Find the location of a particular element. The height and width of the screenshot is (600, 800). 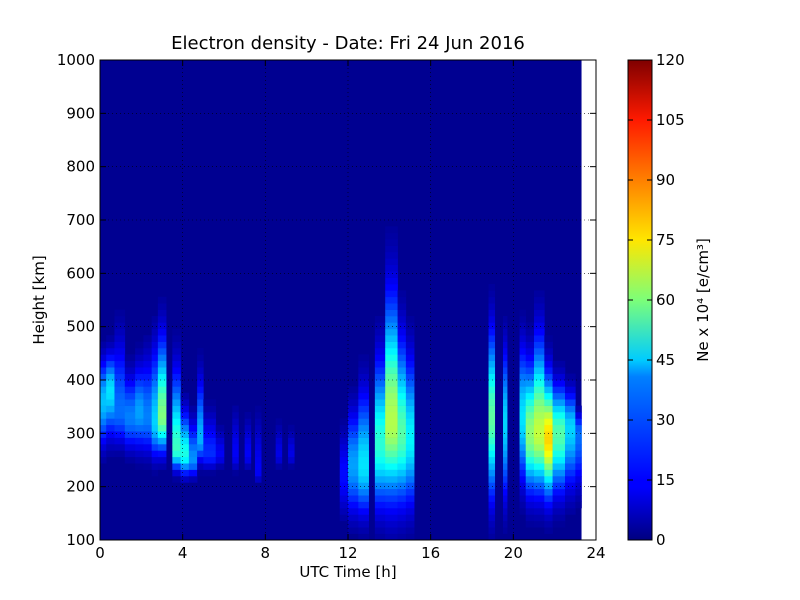

colorbar-tick-label: 45 is located at coordinates (665, 360).